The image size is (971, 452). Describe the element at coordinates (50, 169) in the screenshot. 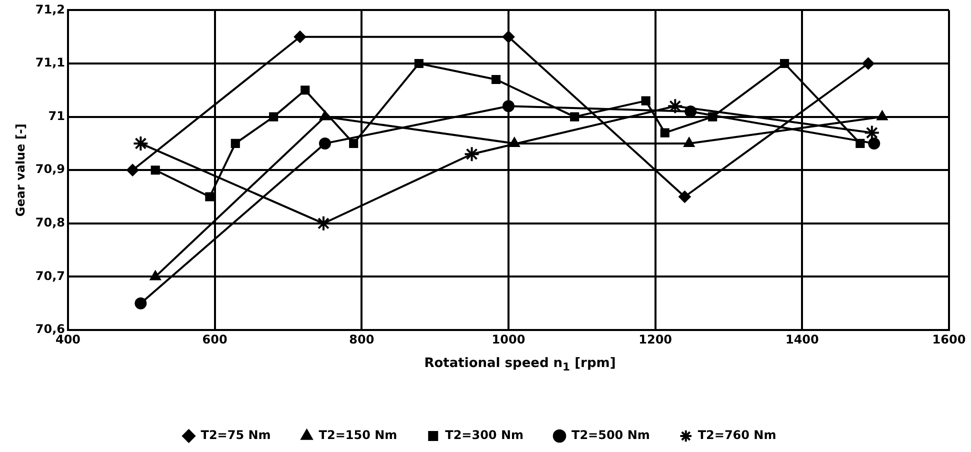

I see `y-tick-label: 70,9` at that location.